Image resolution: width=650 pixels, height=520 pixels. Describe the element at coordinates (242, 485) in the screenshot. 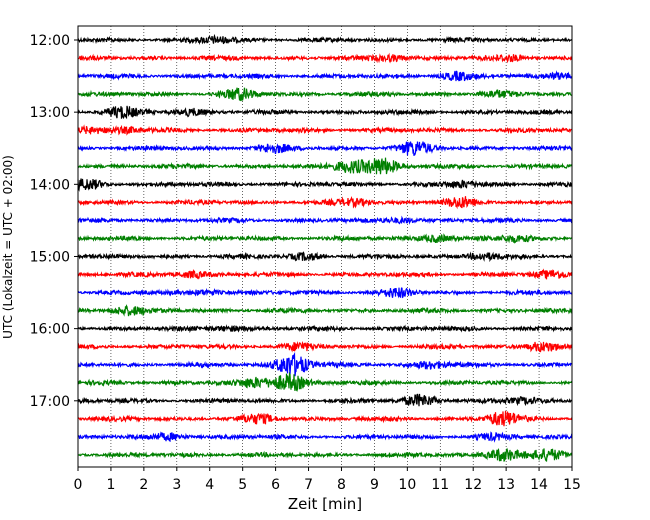

I see `x-tick-label-5: 5` at that location.